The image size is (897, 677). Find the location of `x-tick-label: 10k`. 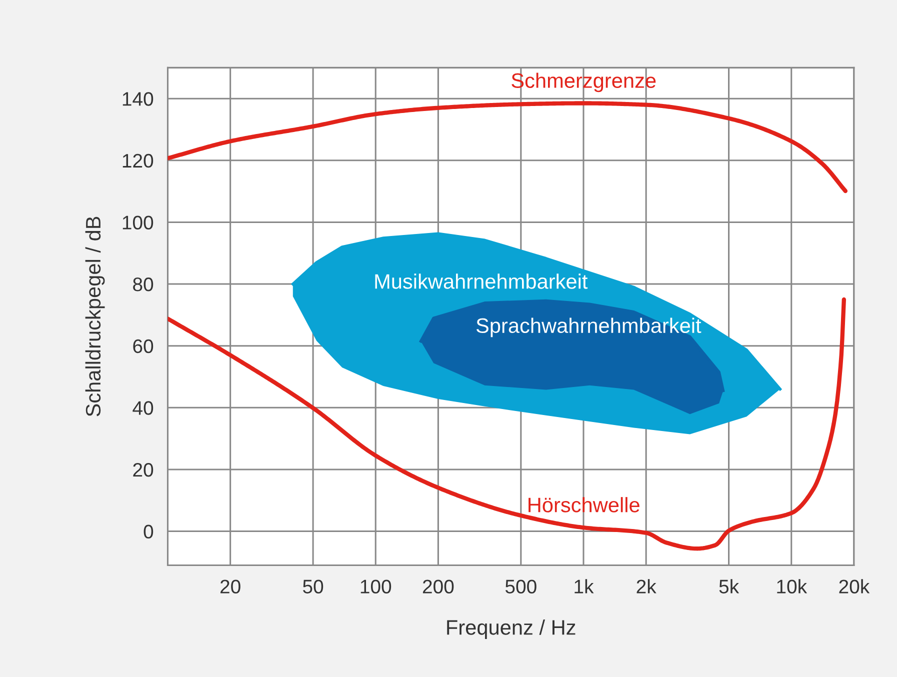

x-tick-label: 10k is located at coordinates (792, 586).